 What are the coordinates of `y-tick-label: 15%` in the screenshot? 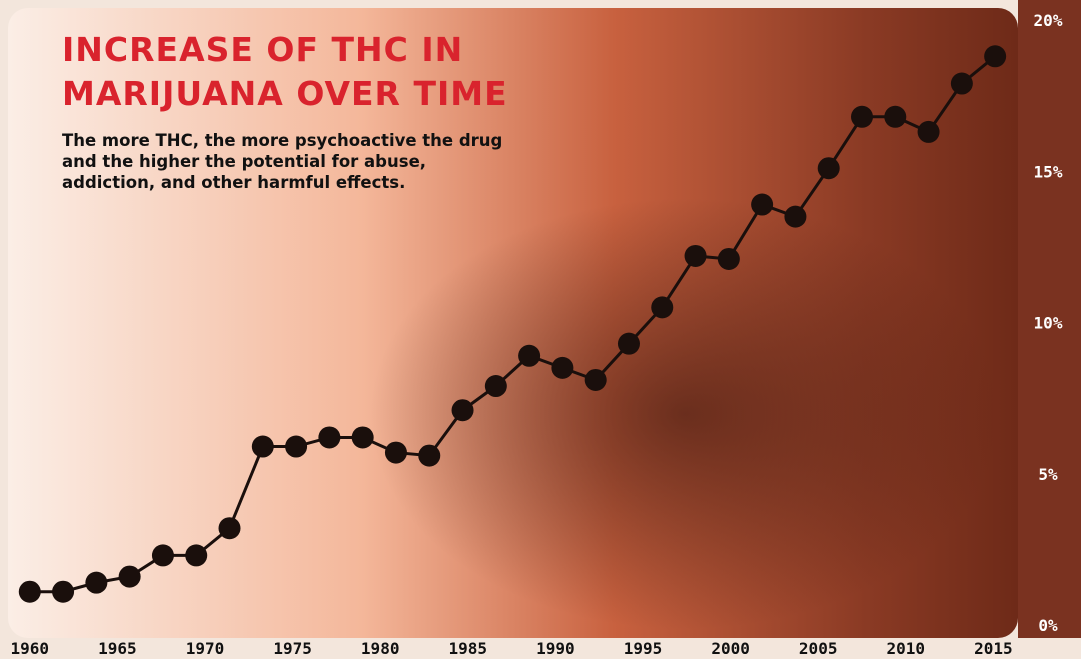 It's located at (1048, 171).